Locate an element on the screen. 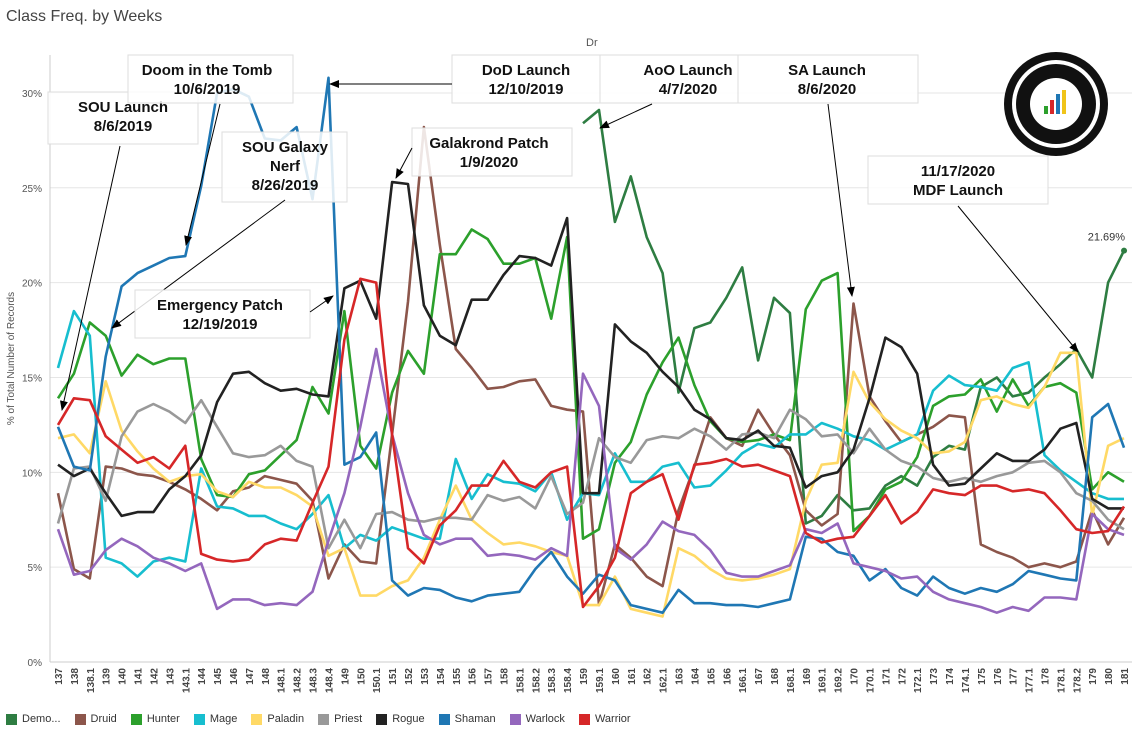 The image size is (1138, 737). annotation-label-sou-nerf: 8/26/2019 is located at coordinates (285, 185).